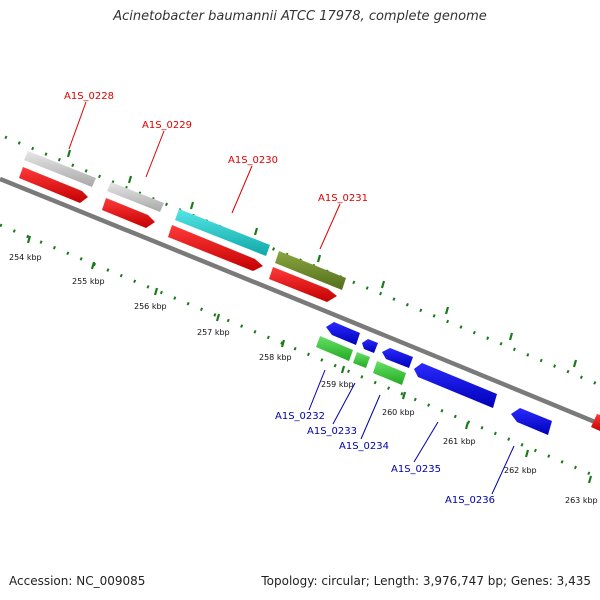 The image size is (600, 600). What do you see at coordinates (459, 441) in the screenshot?
I see `tick-label: 261 kbp` at bounding box center [459, 441].